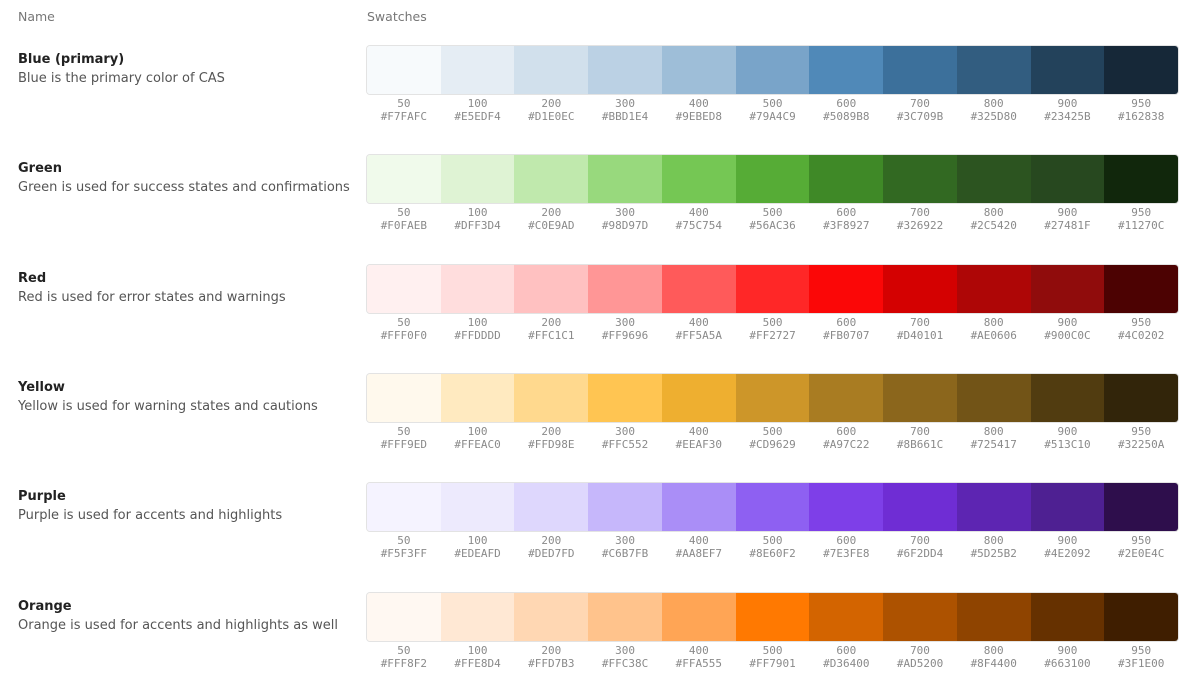 This screenshot has height=693, width=1200. I want to click on swatch-label: 950 #3F1E00, so click(1141, 657).